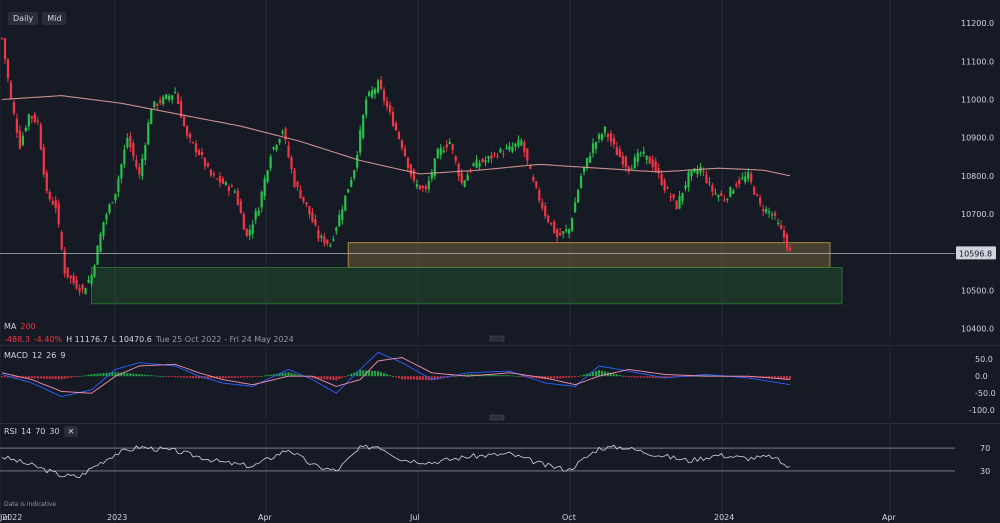 The width and height of the screenshot is (1000, 523). What do you see at coordinates (500, 383) in the screenshot?
I see `macd-chart: 50.0 0.0 -50.0 -100.0` at bounding box center [500, 383].